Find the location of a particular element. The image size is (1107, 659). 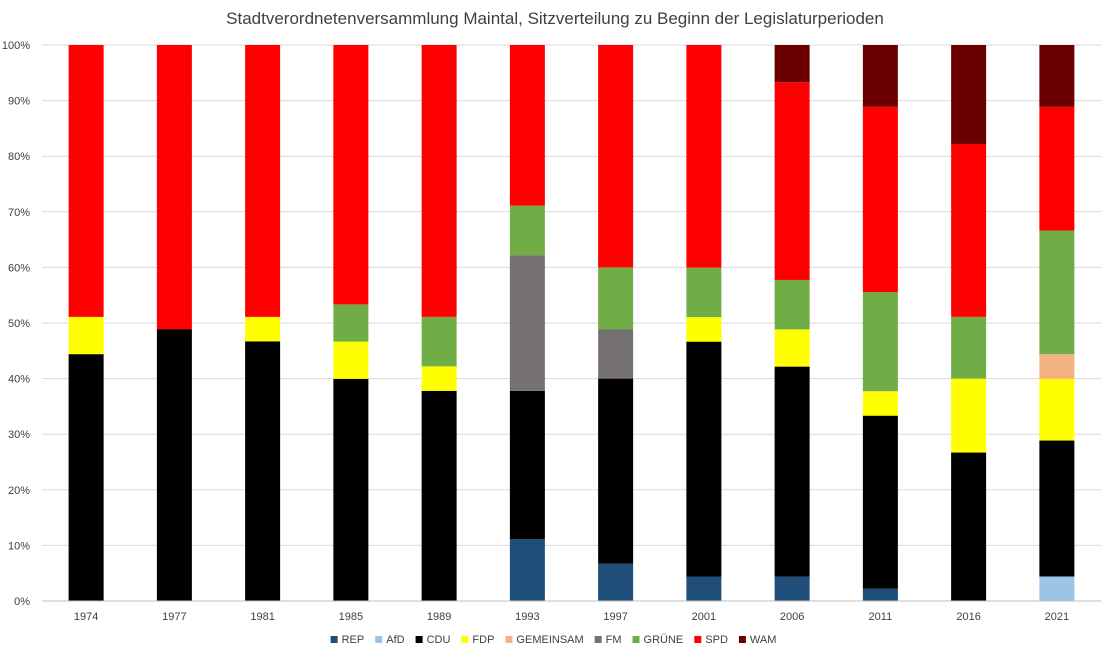

bar-segment-grüne-2021 is located at coordinates (1057, 292).